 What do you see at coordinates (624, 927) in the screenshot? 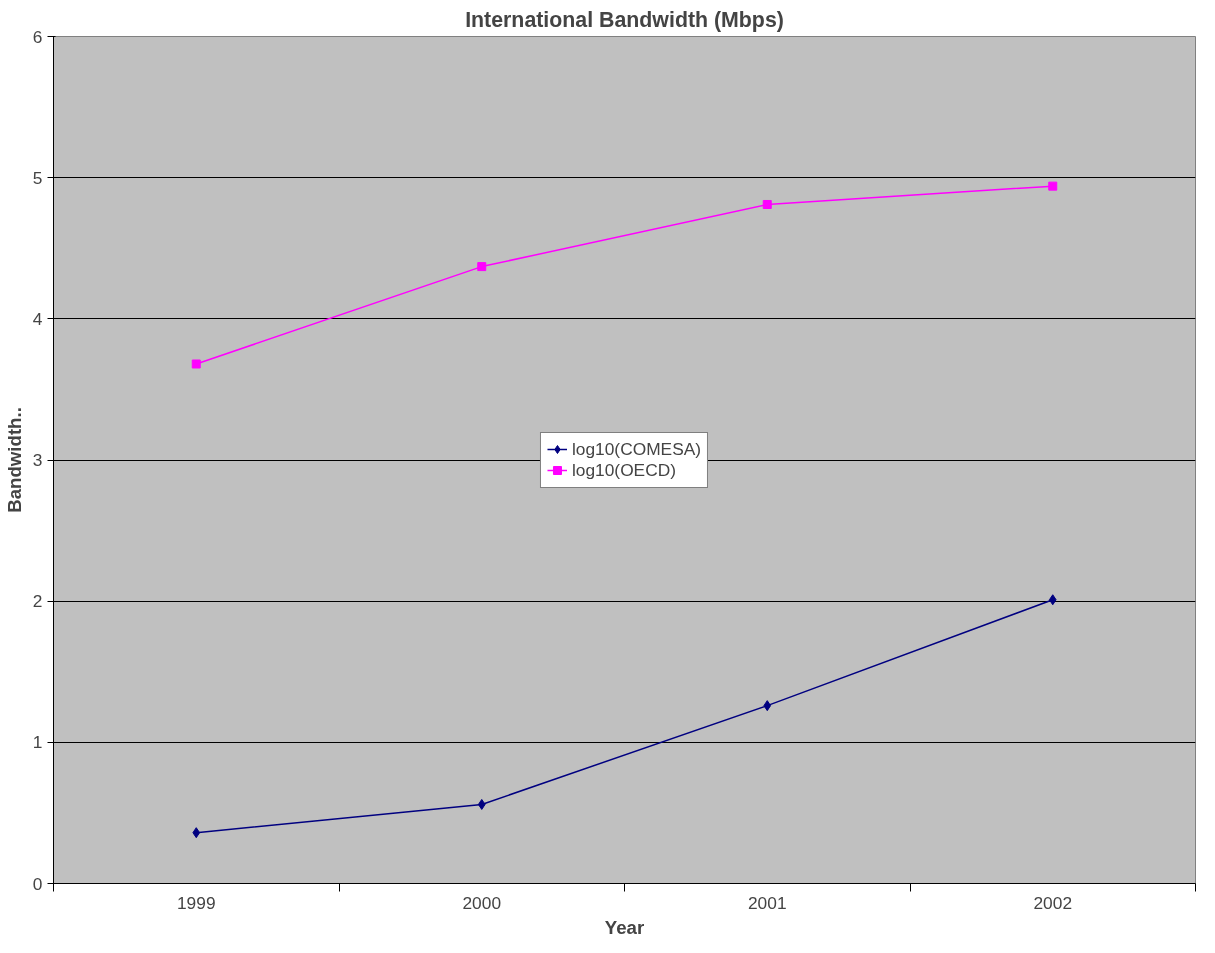
I see `x-axis-title: Year` at bounding box center [624, 927].